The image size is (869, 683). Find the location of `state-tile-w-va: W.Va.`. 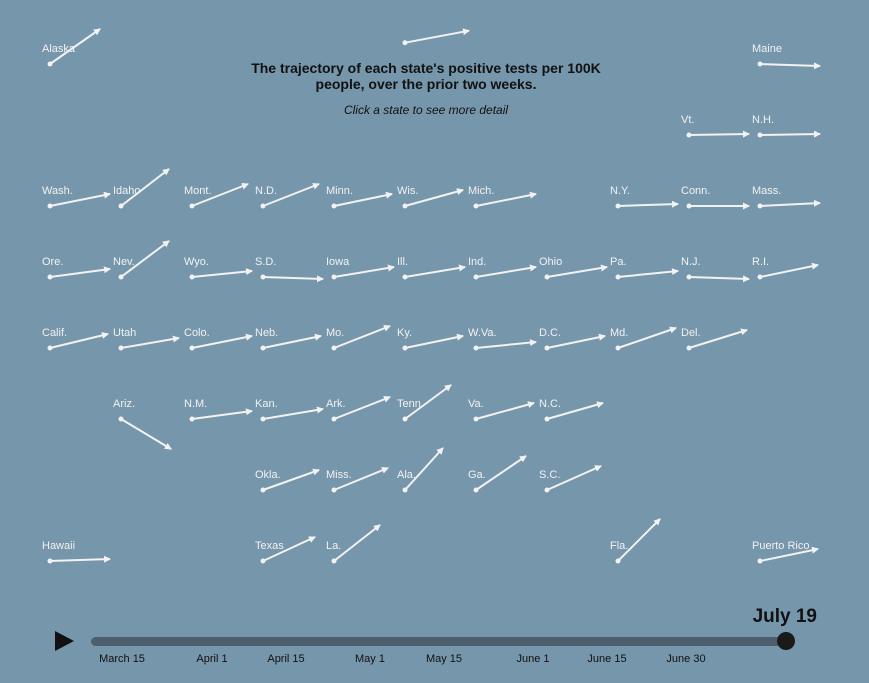

state-tile-w-va: W.Va. is located at coordinates (502, 339).